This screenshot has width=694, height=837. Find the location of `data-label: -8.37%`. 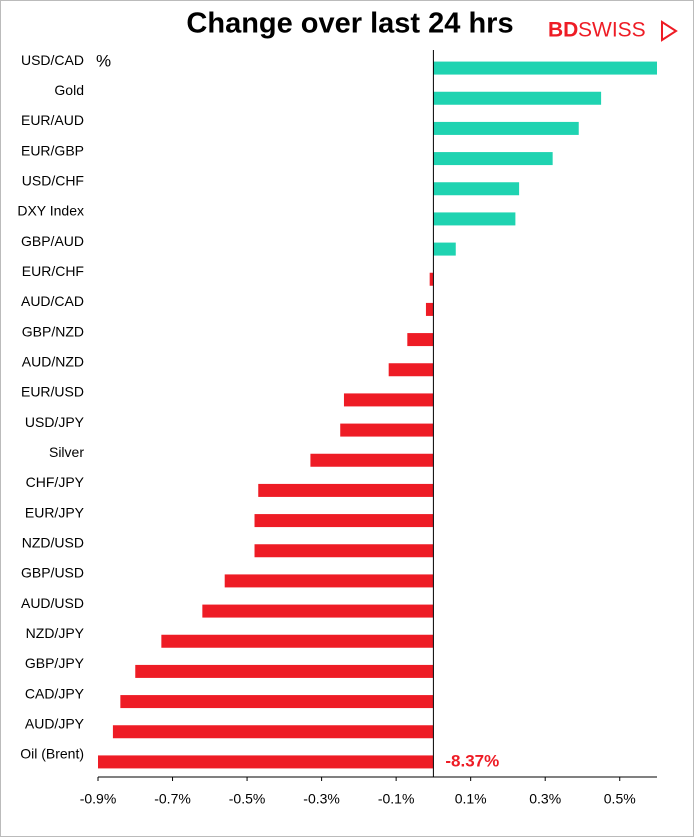

data-label: -8.37% is located at coordinates (472, 760).